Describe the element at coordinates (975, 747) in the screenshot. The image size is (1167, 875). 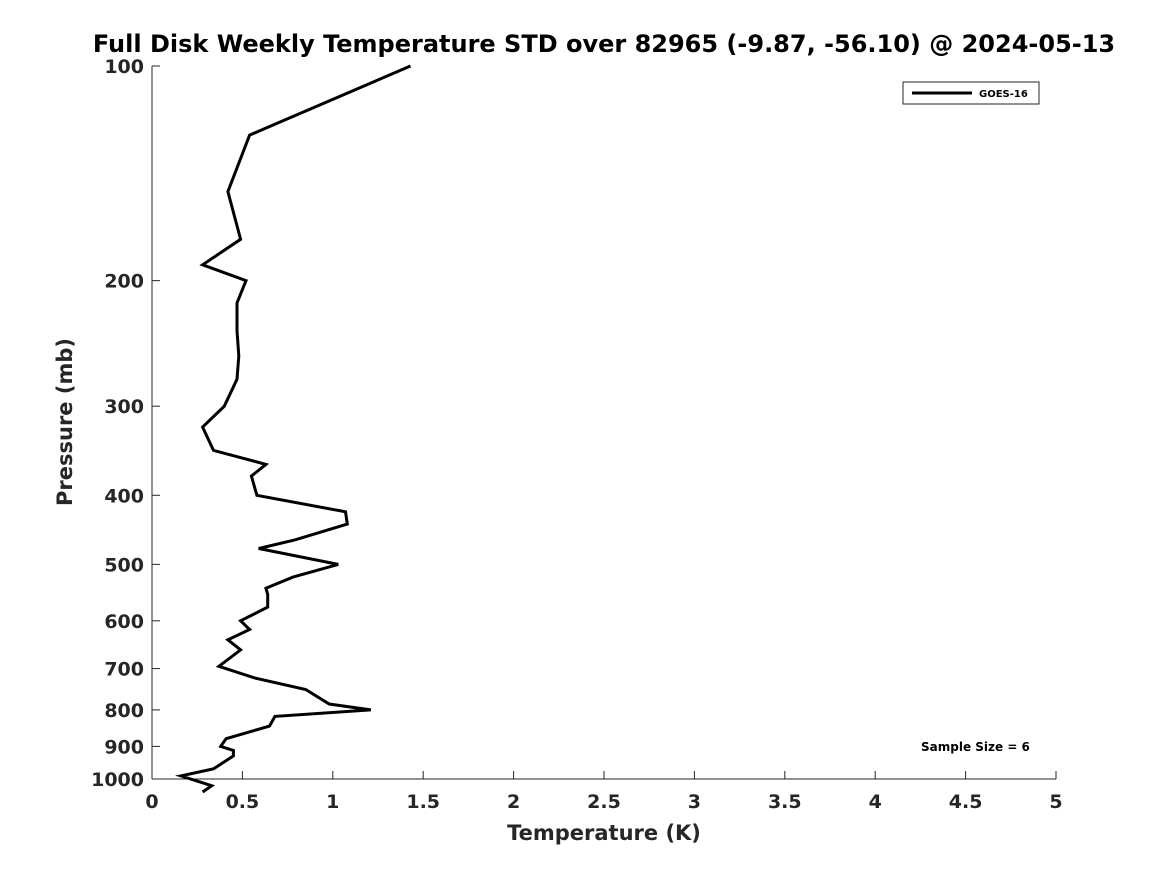
I see `sample-size-annotation: Sample Size = 6` at that location.